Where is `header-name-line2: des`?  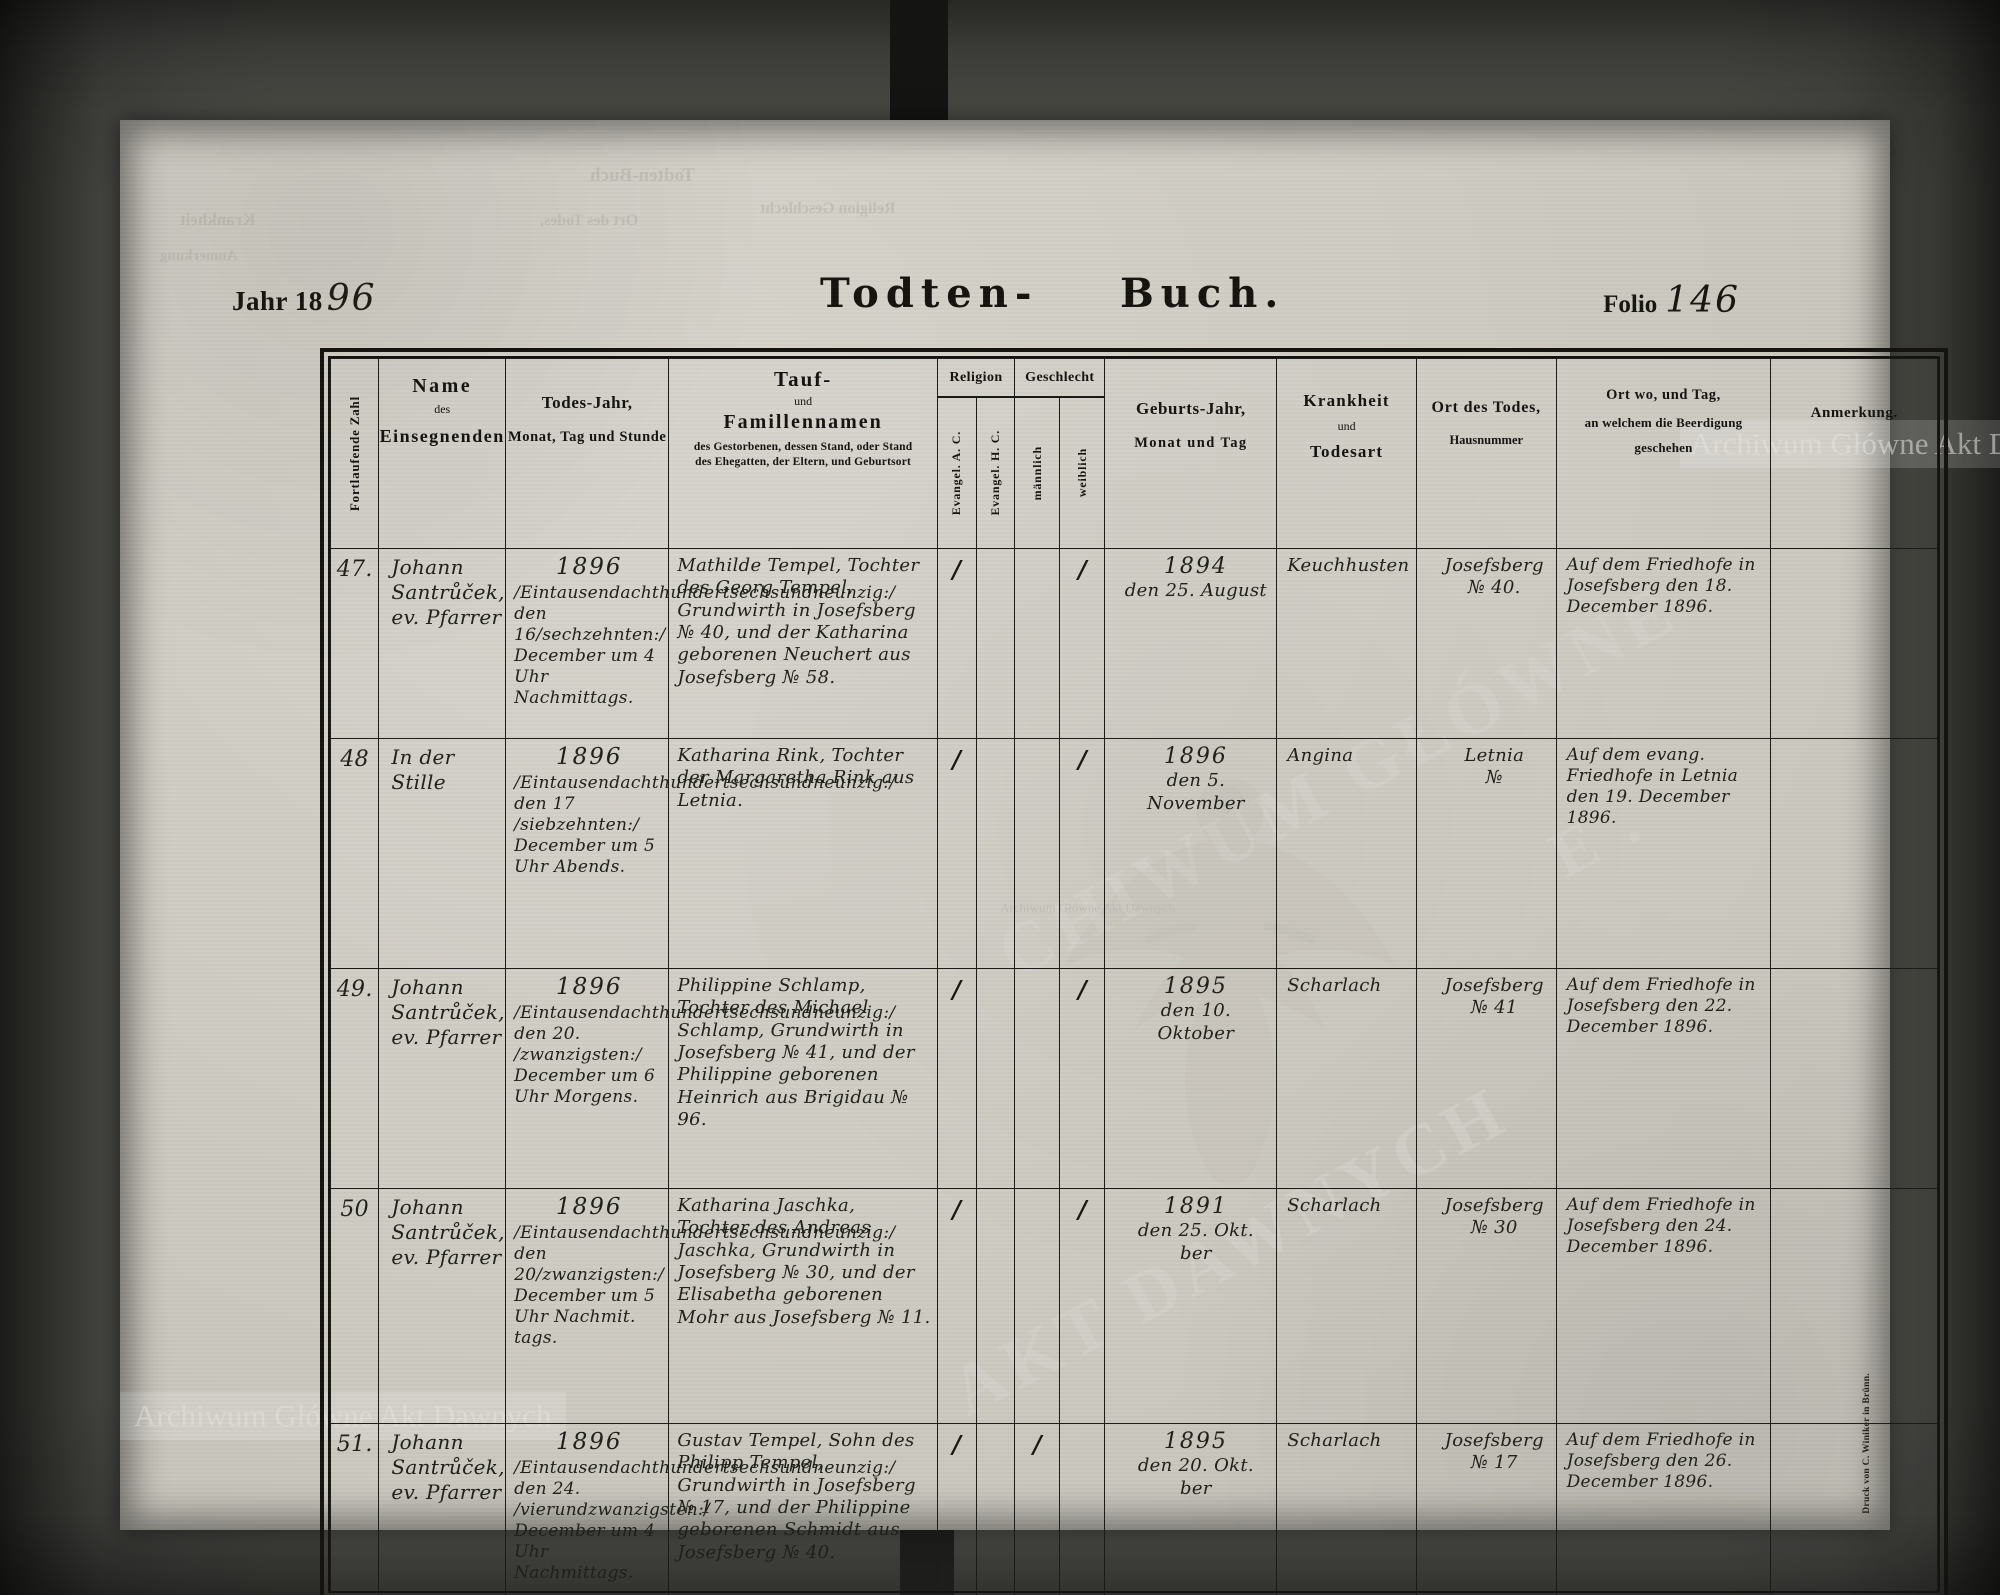 header-name-line2: des is located at coordinates (442, 409).